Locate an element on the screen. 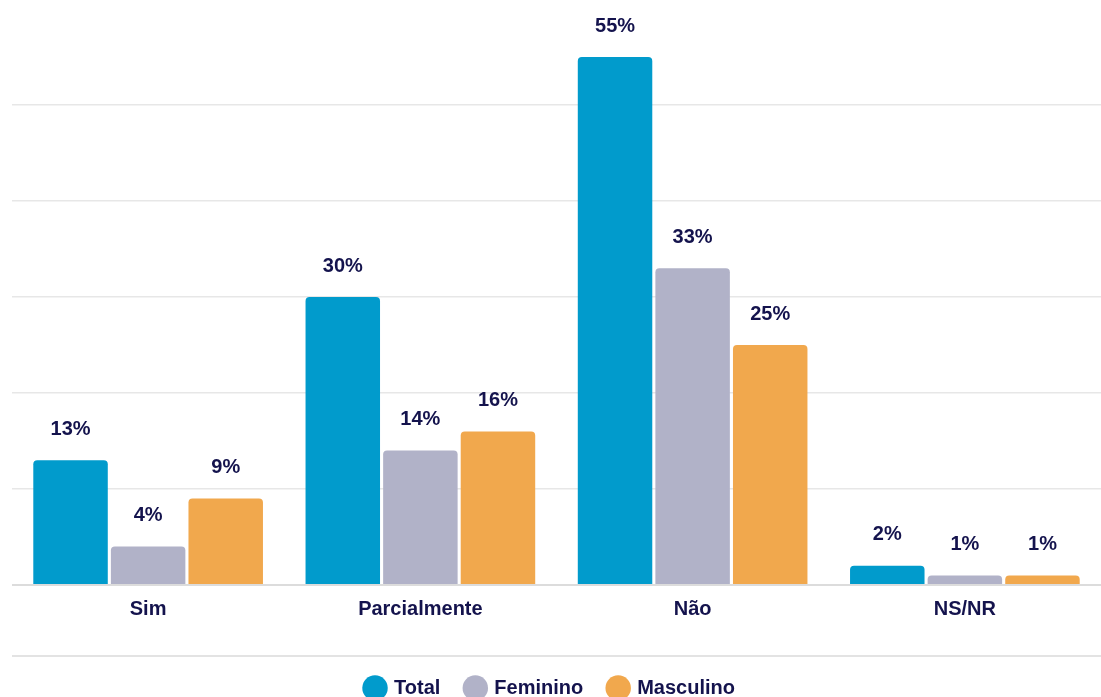 This screenshot has height=697, width=1101. x-tick-label: Parcialmente is located at coordinates (420, 607).